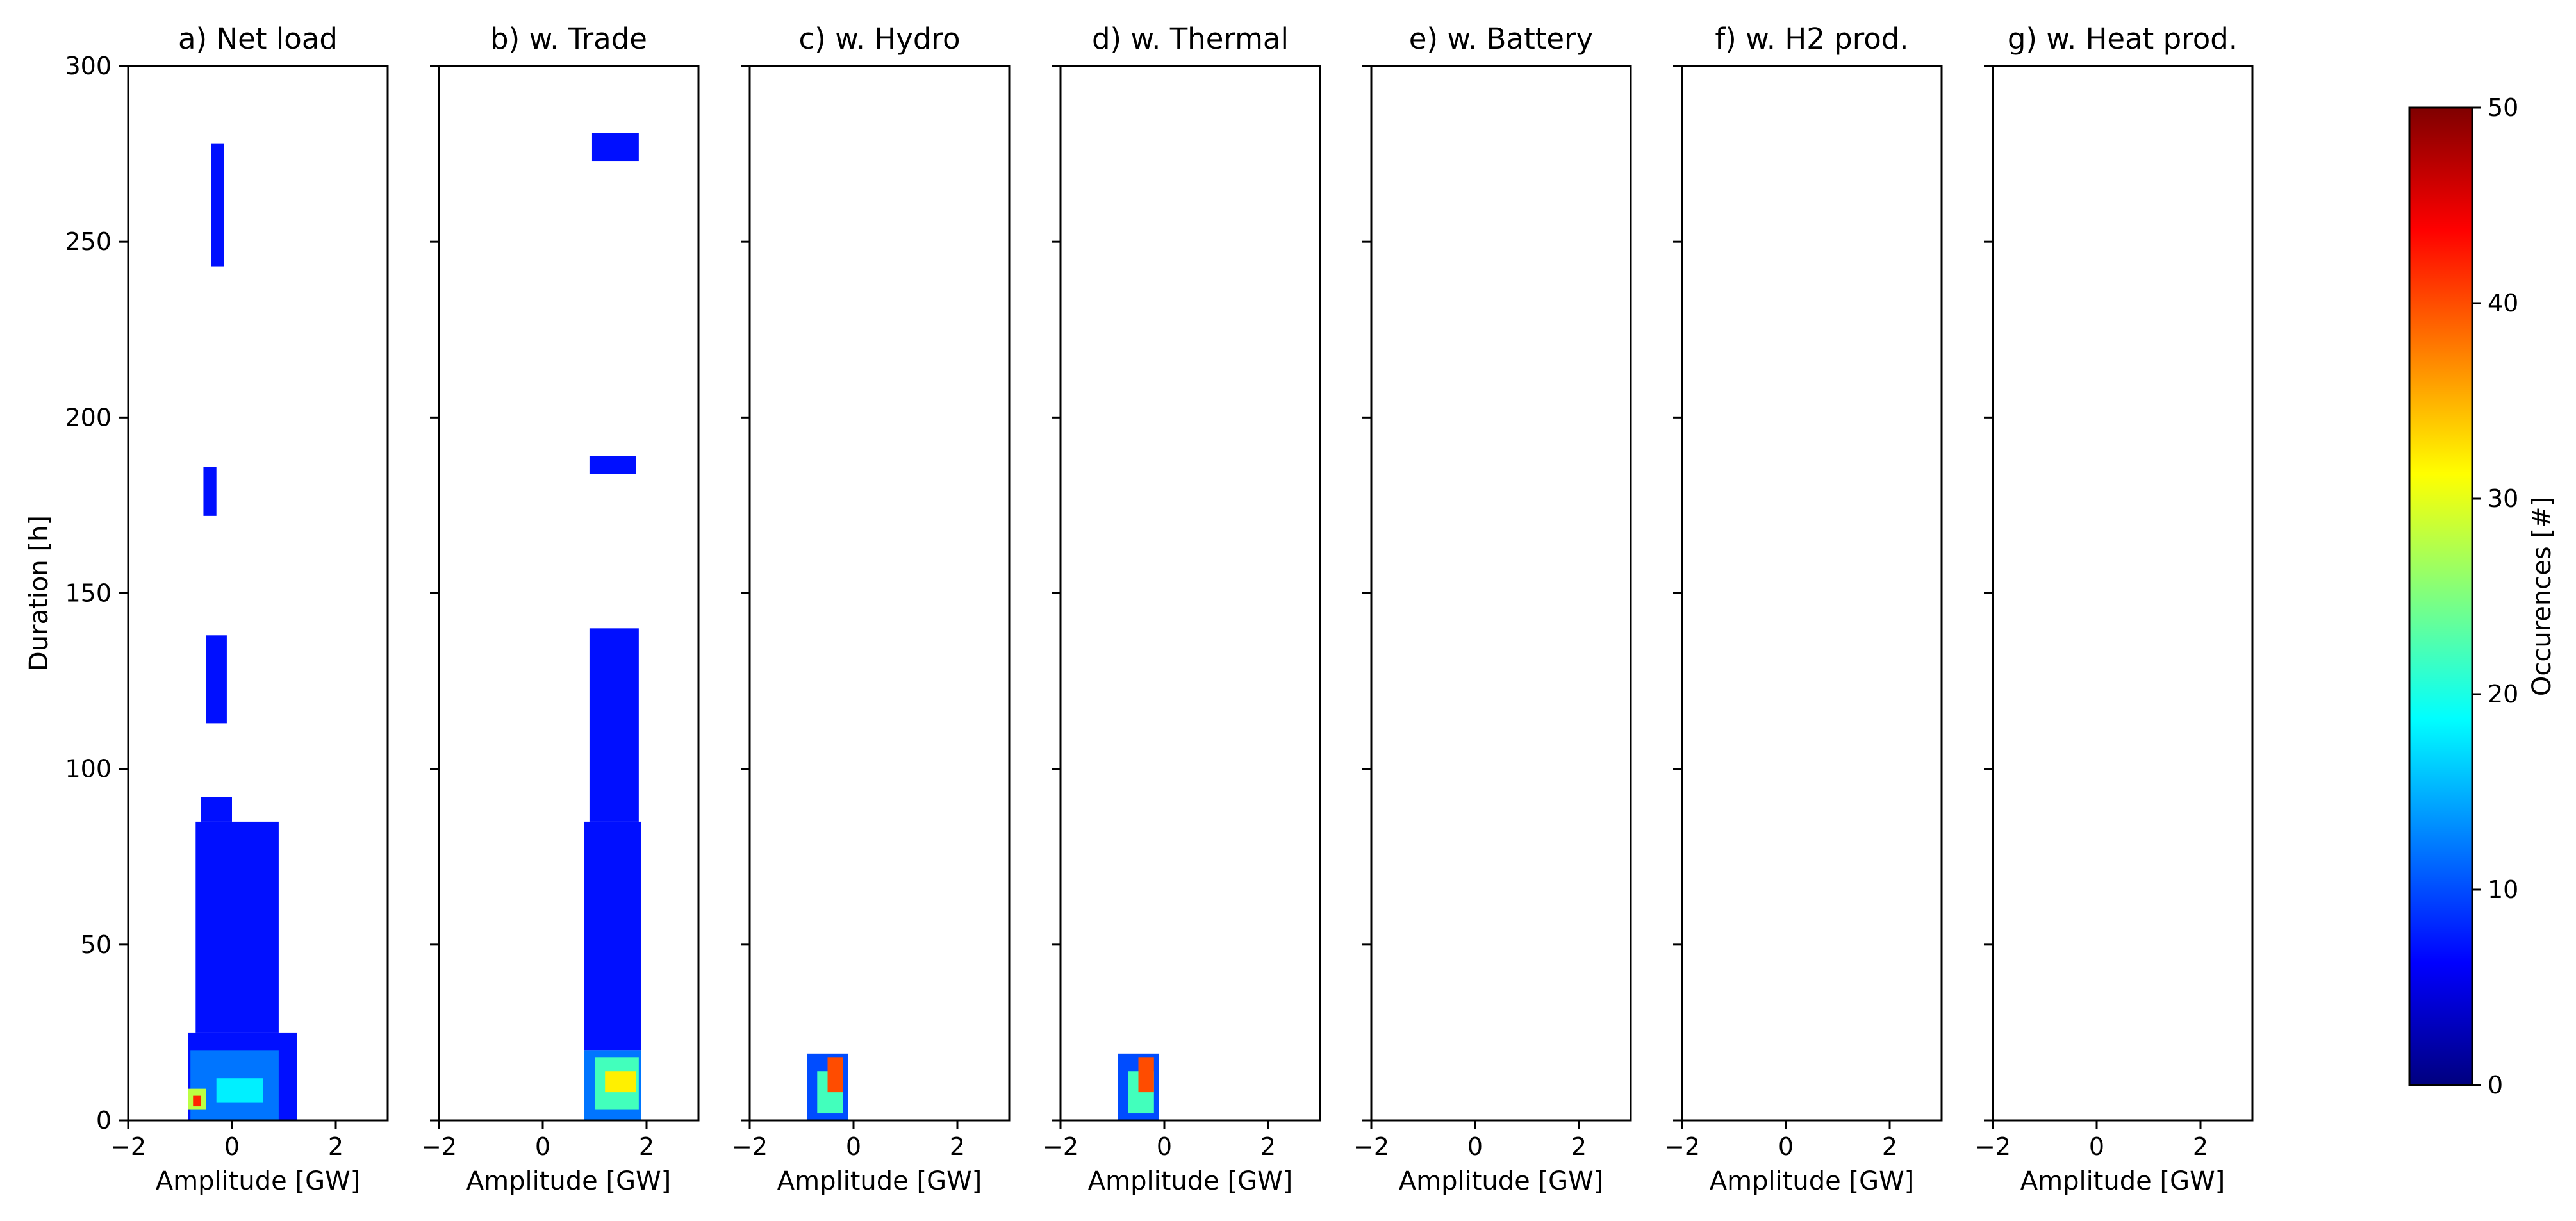 This screenshot has height=1221, width=2576. I want to click on panel-title: e) w. Battery, so click(1501, 39).